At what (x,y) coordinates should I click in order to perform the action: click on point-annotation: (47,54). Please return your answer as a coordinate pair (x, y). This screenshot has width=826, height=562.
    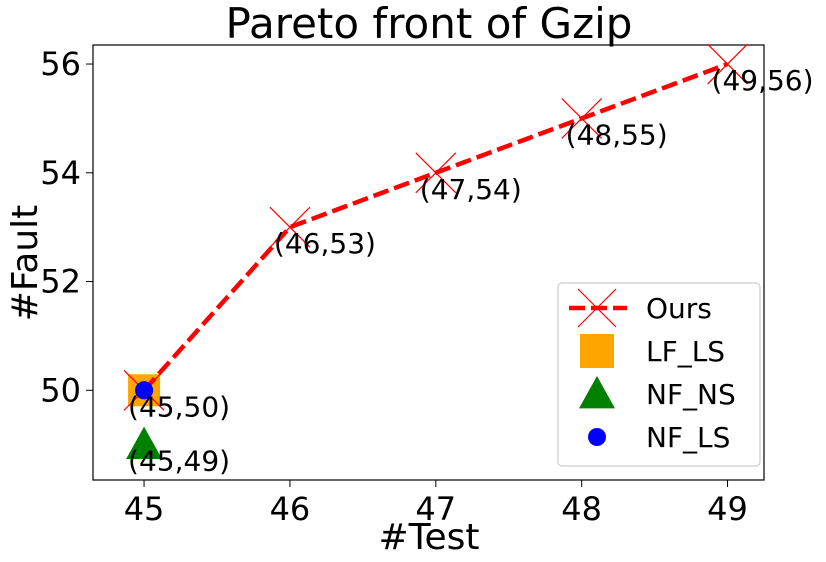
    Looking at the image, I should click on (471, 189).